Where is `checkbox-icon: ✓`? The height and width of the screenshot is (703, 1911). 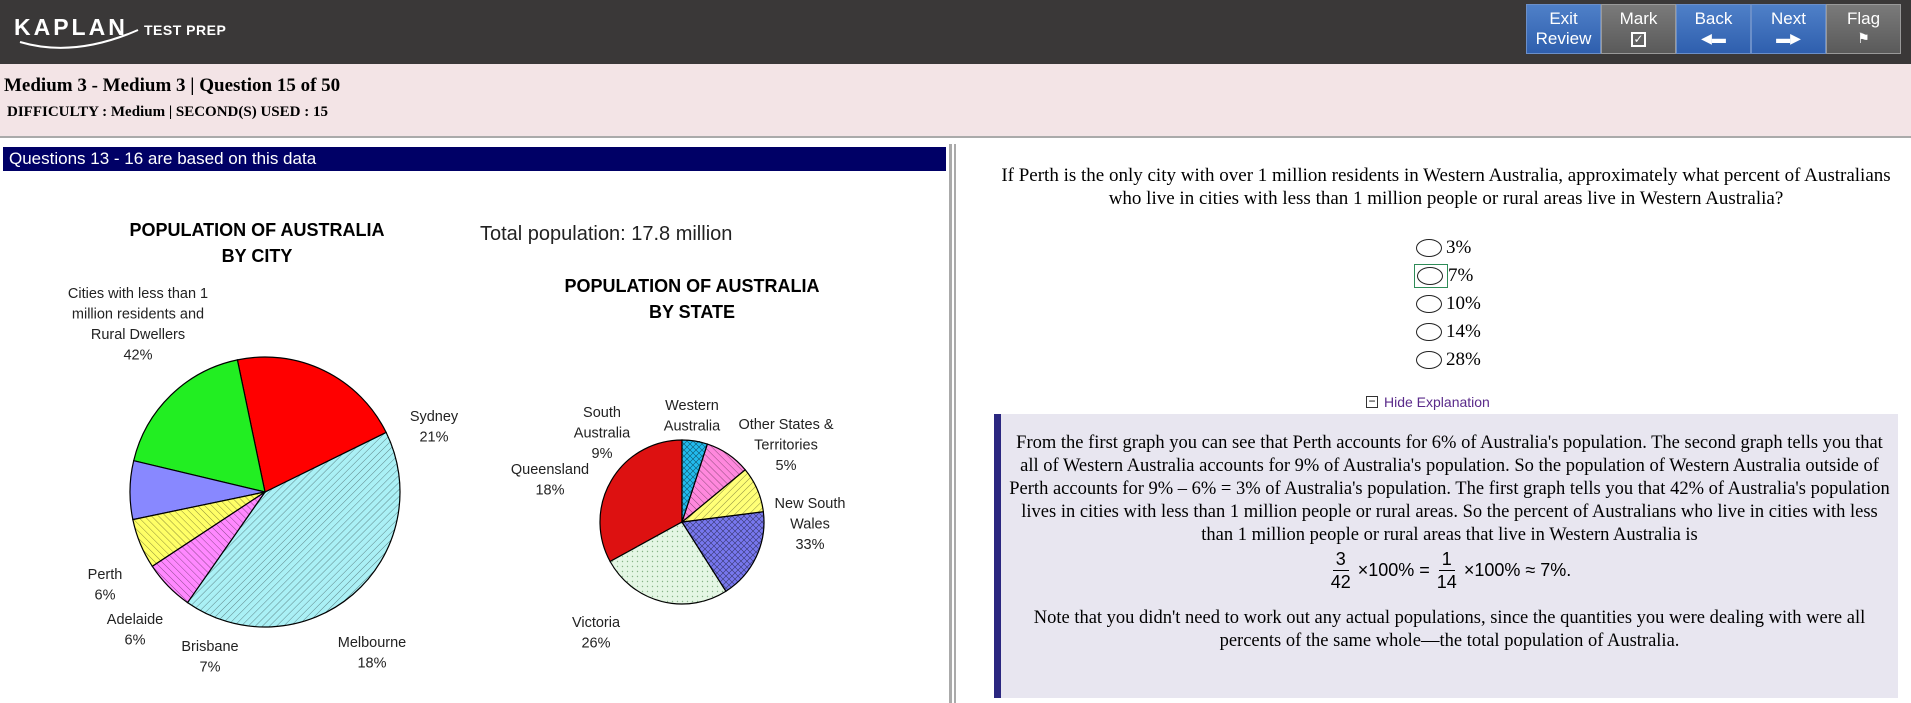 checkbox-icon: ✓ is located at coordinates (1638, 38).